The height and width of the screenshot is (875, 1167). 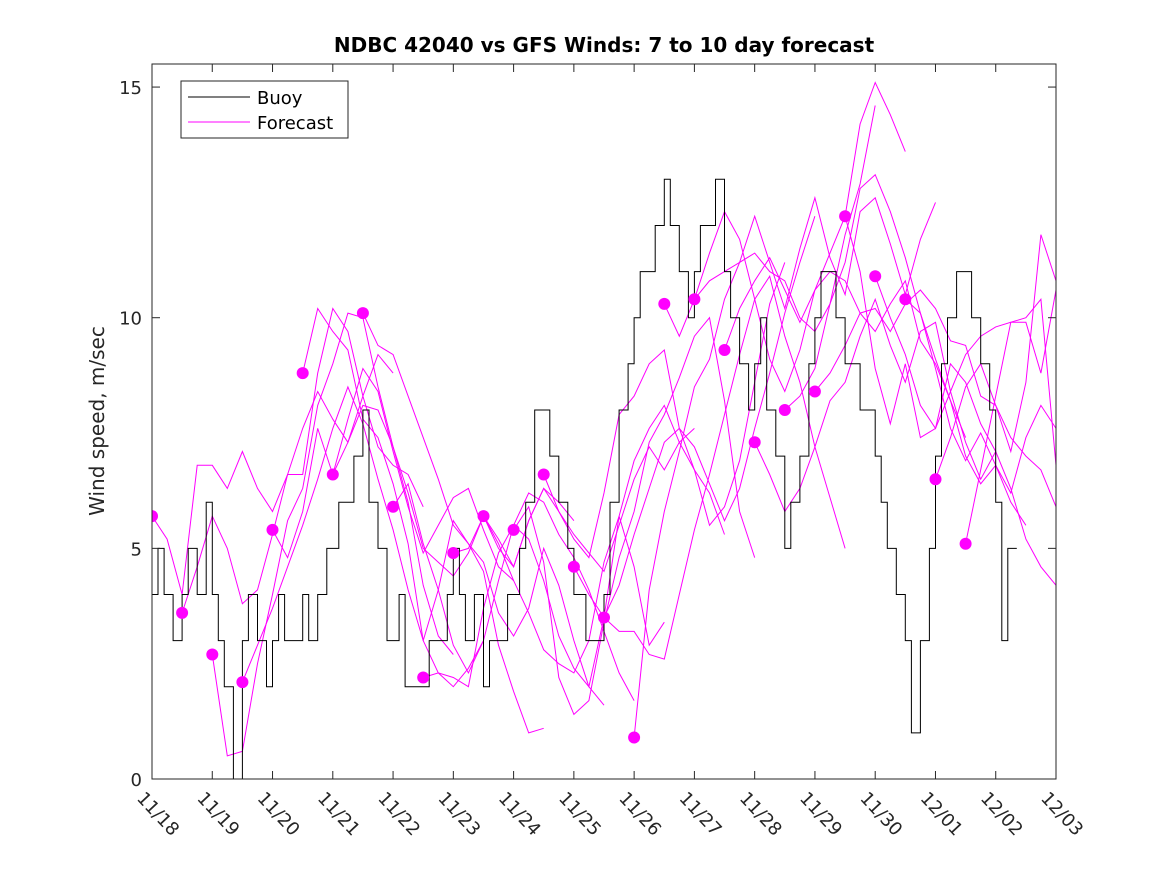 I want to click on legend-forecast-label: Forecast, so click(x=295, y=123).